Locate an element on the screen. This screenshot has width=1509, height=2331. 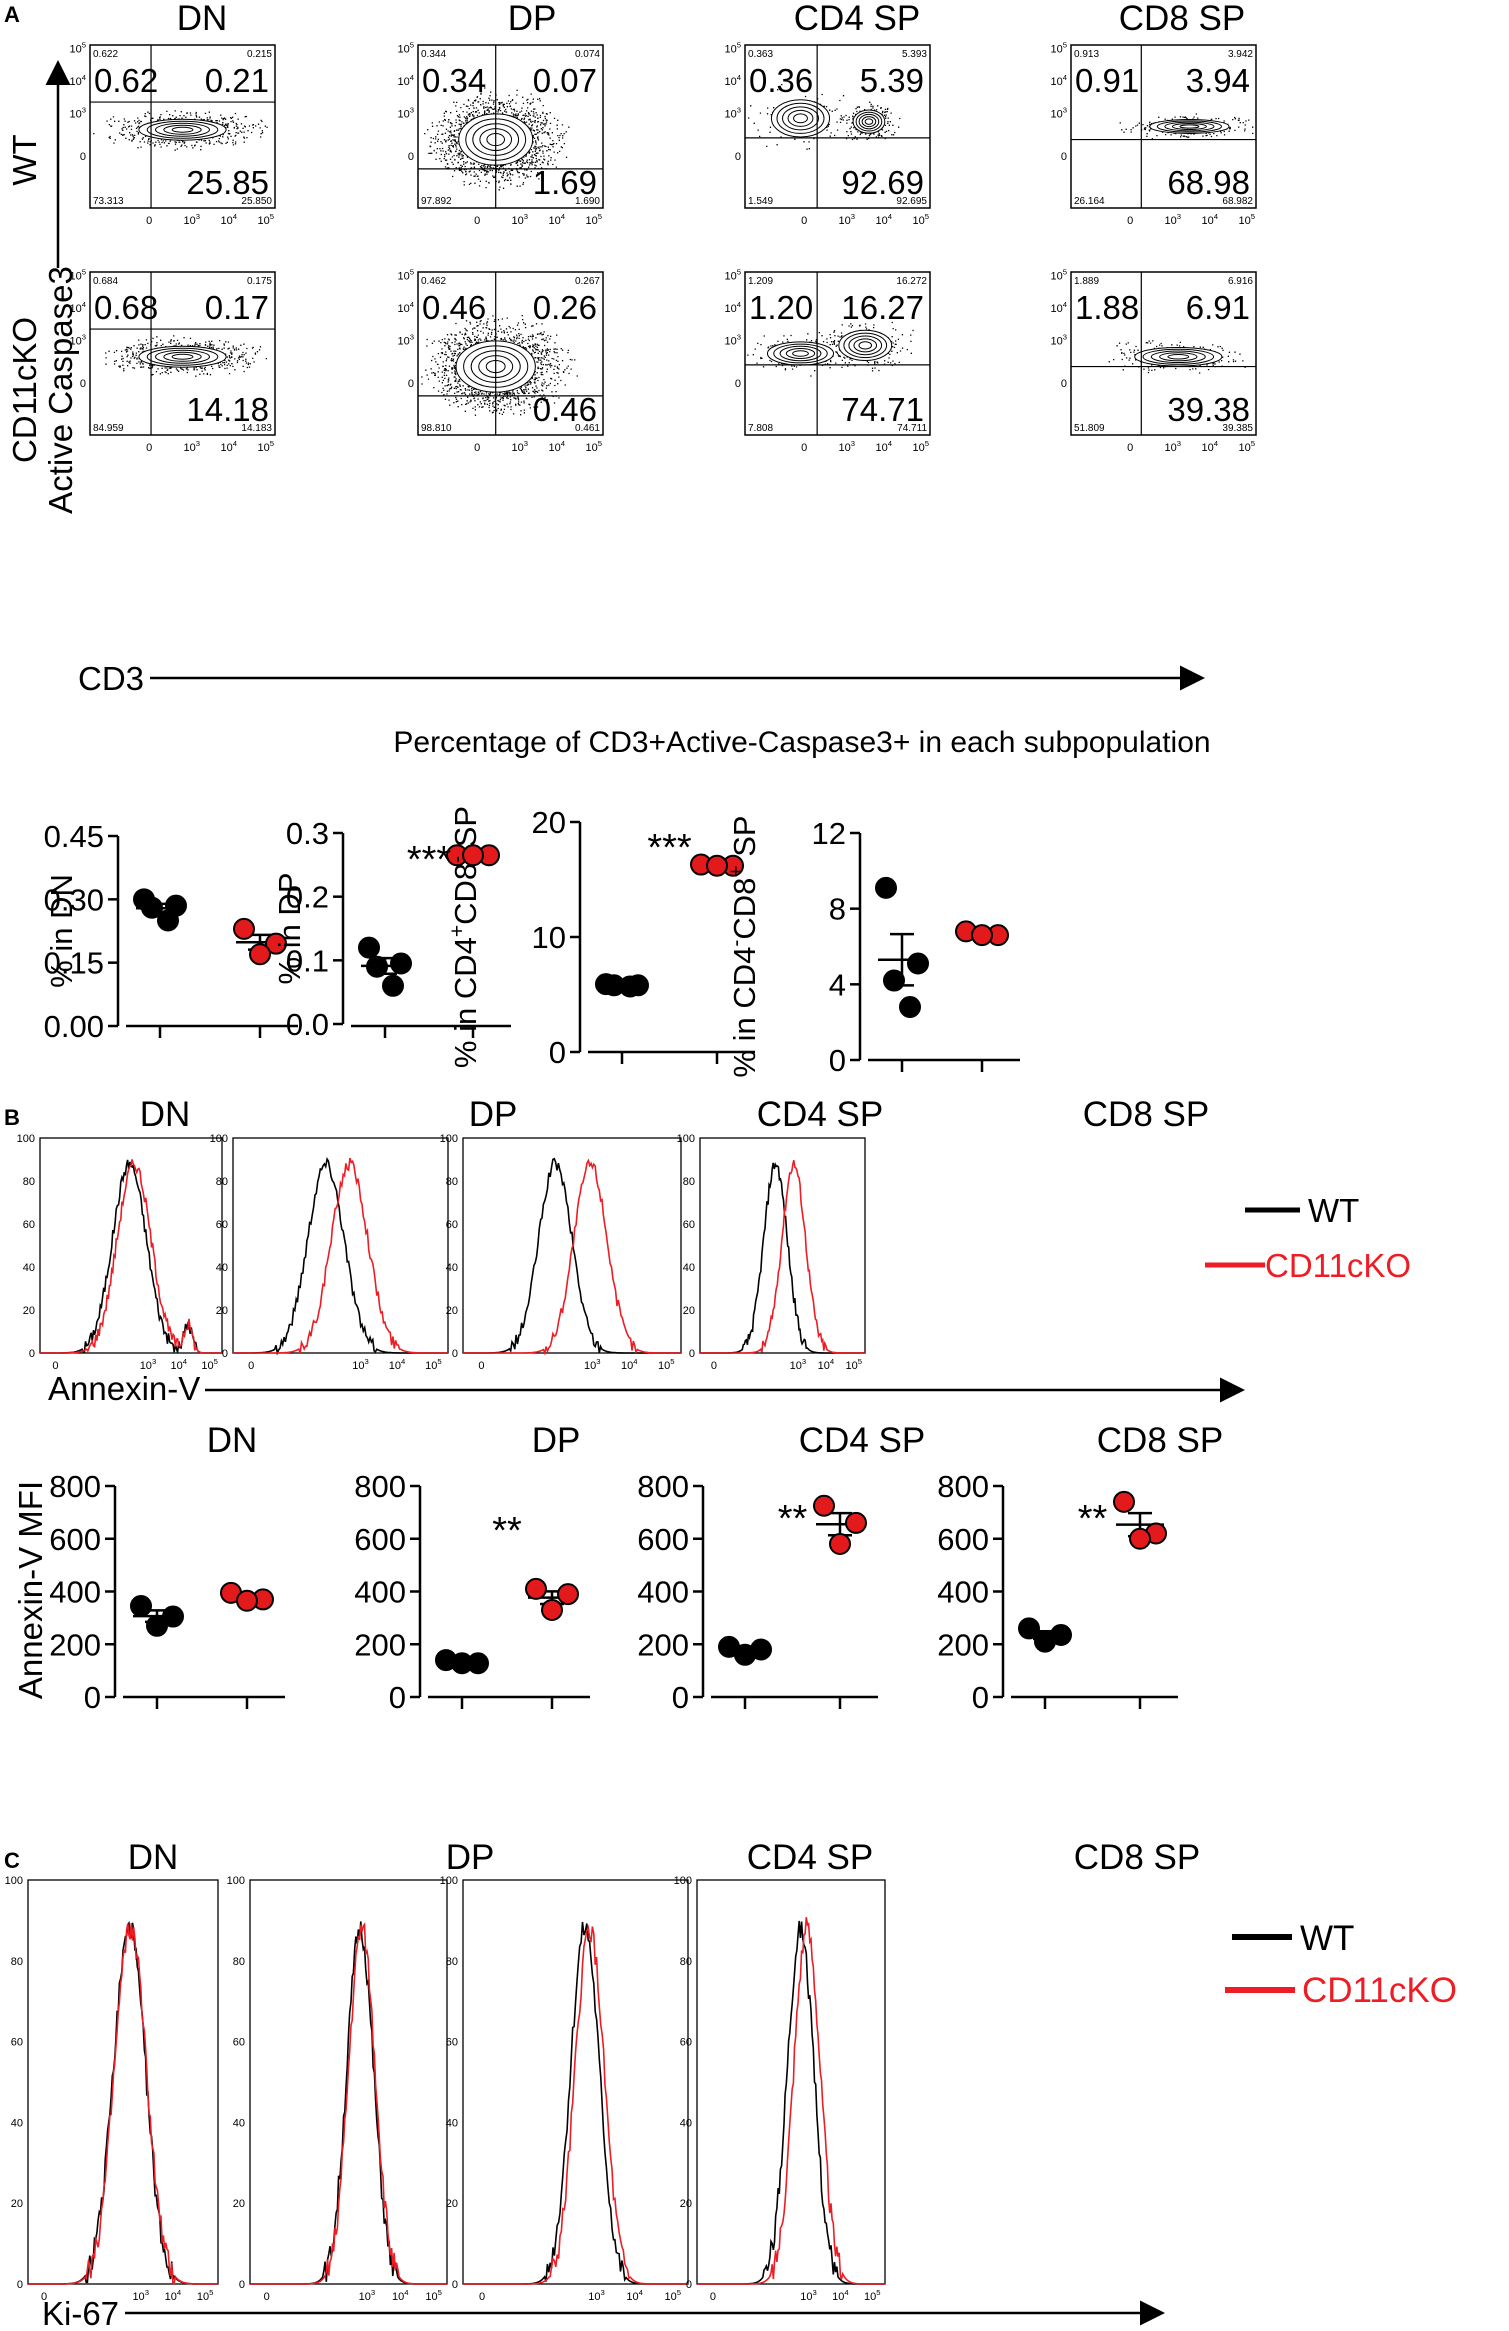
y-tick-label: 400 is located at coordinates (380, 1592).